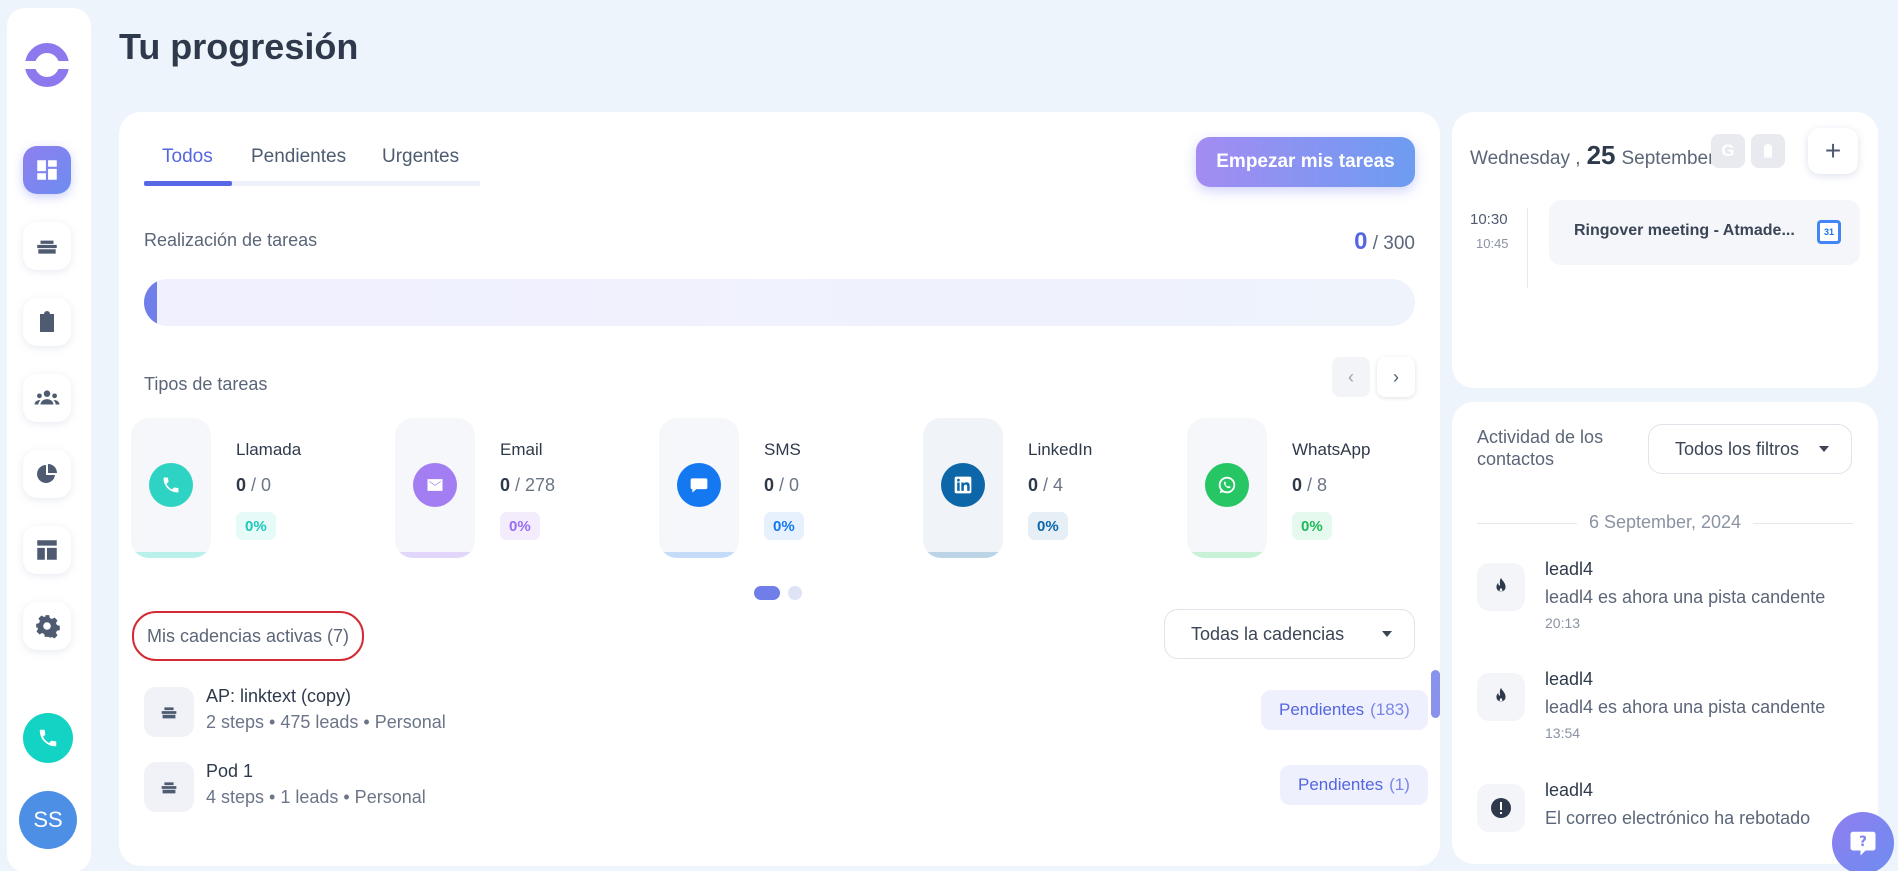 Image resolution: width=1898 pixels, height=871 pixels. I want to click on sidebar-item-reports, so click(47, 474).